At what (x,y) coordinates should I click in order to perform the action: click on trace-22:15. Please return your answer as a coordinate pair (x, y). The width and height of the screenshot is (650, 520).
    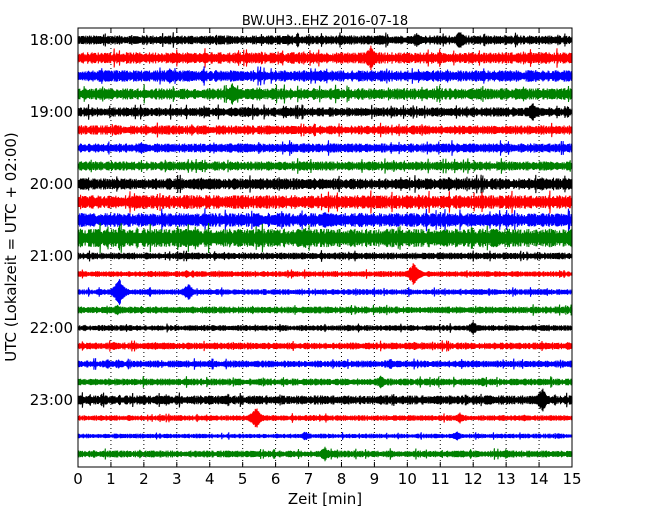
    Looking at the image, I should click on (325, 346).